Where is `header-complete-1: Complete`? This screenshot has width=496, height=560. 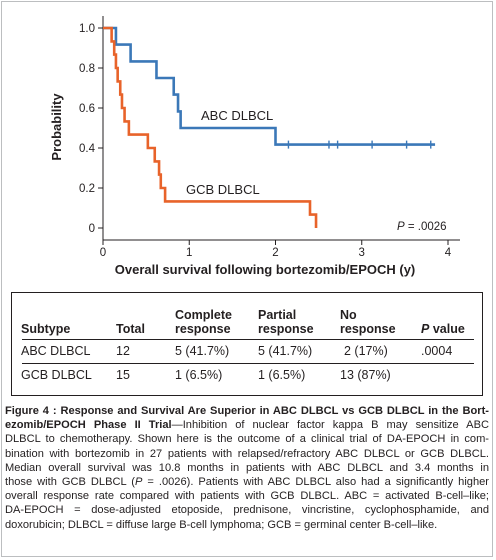 header-complete-1: Complete is located at coordinates (203, 315).